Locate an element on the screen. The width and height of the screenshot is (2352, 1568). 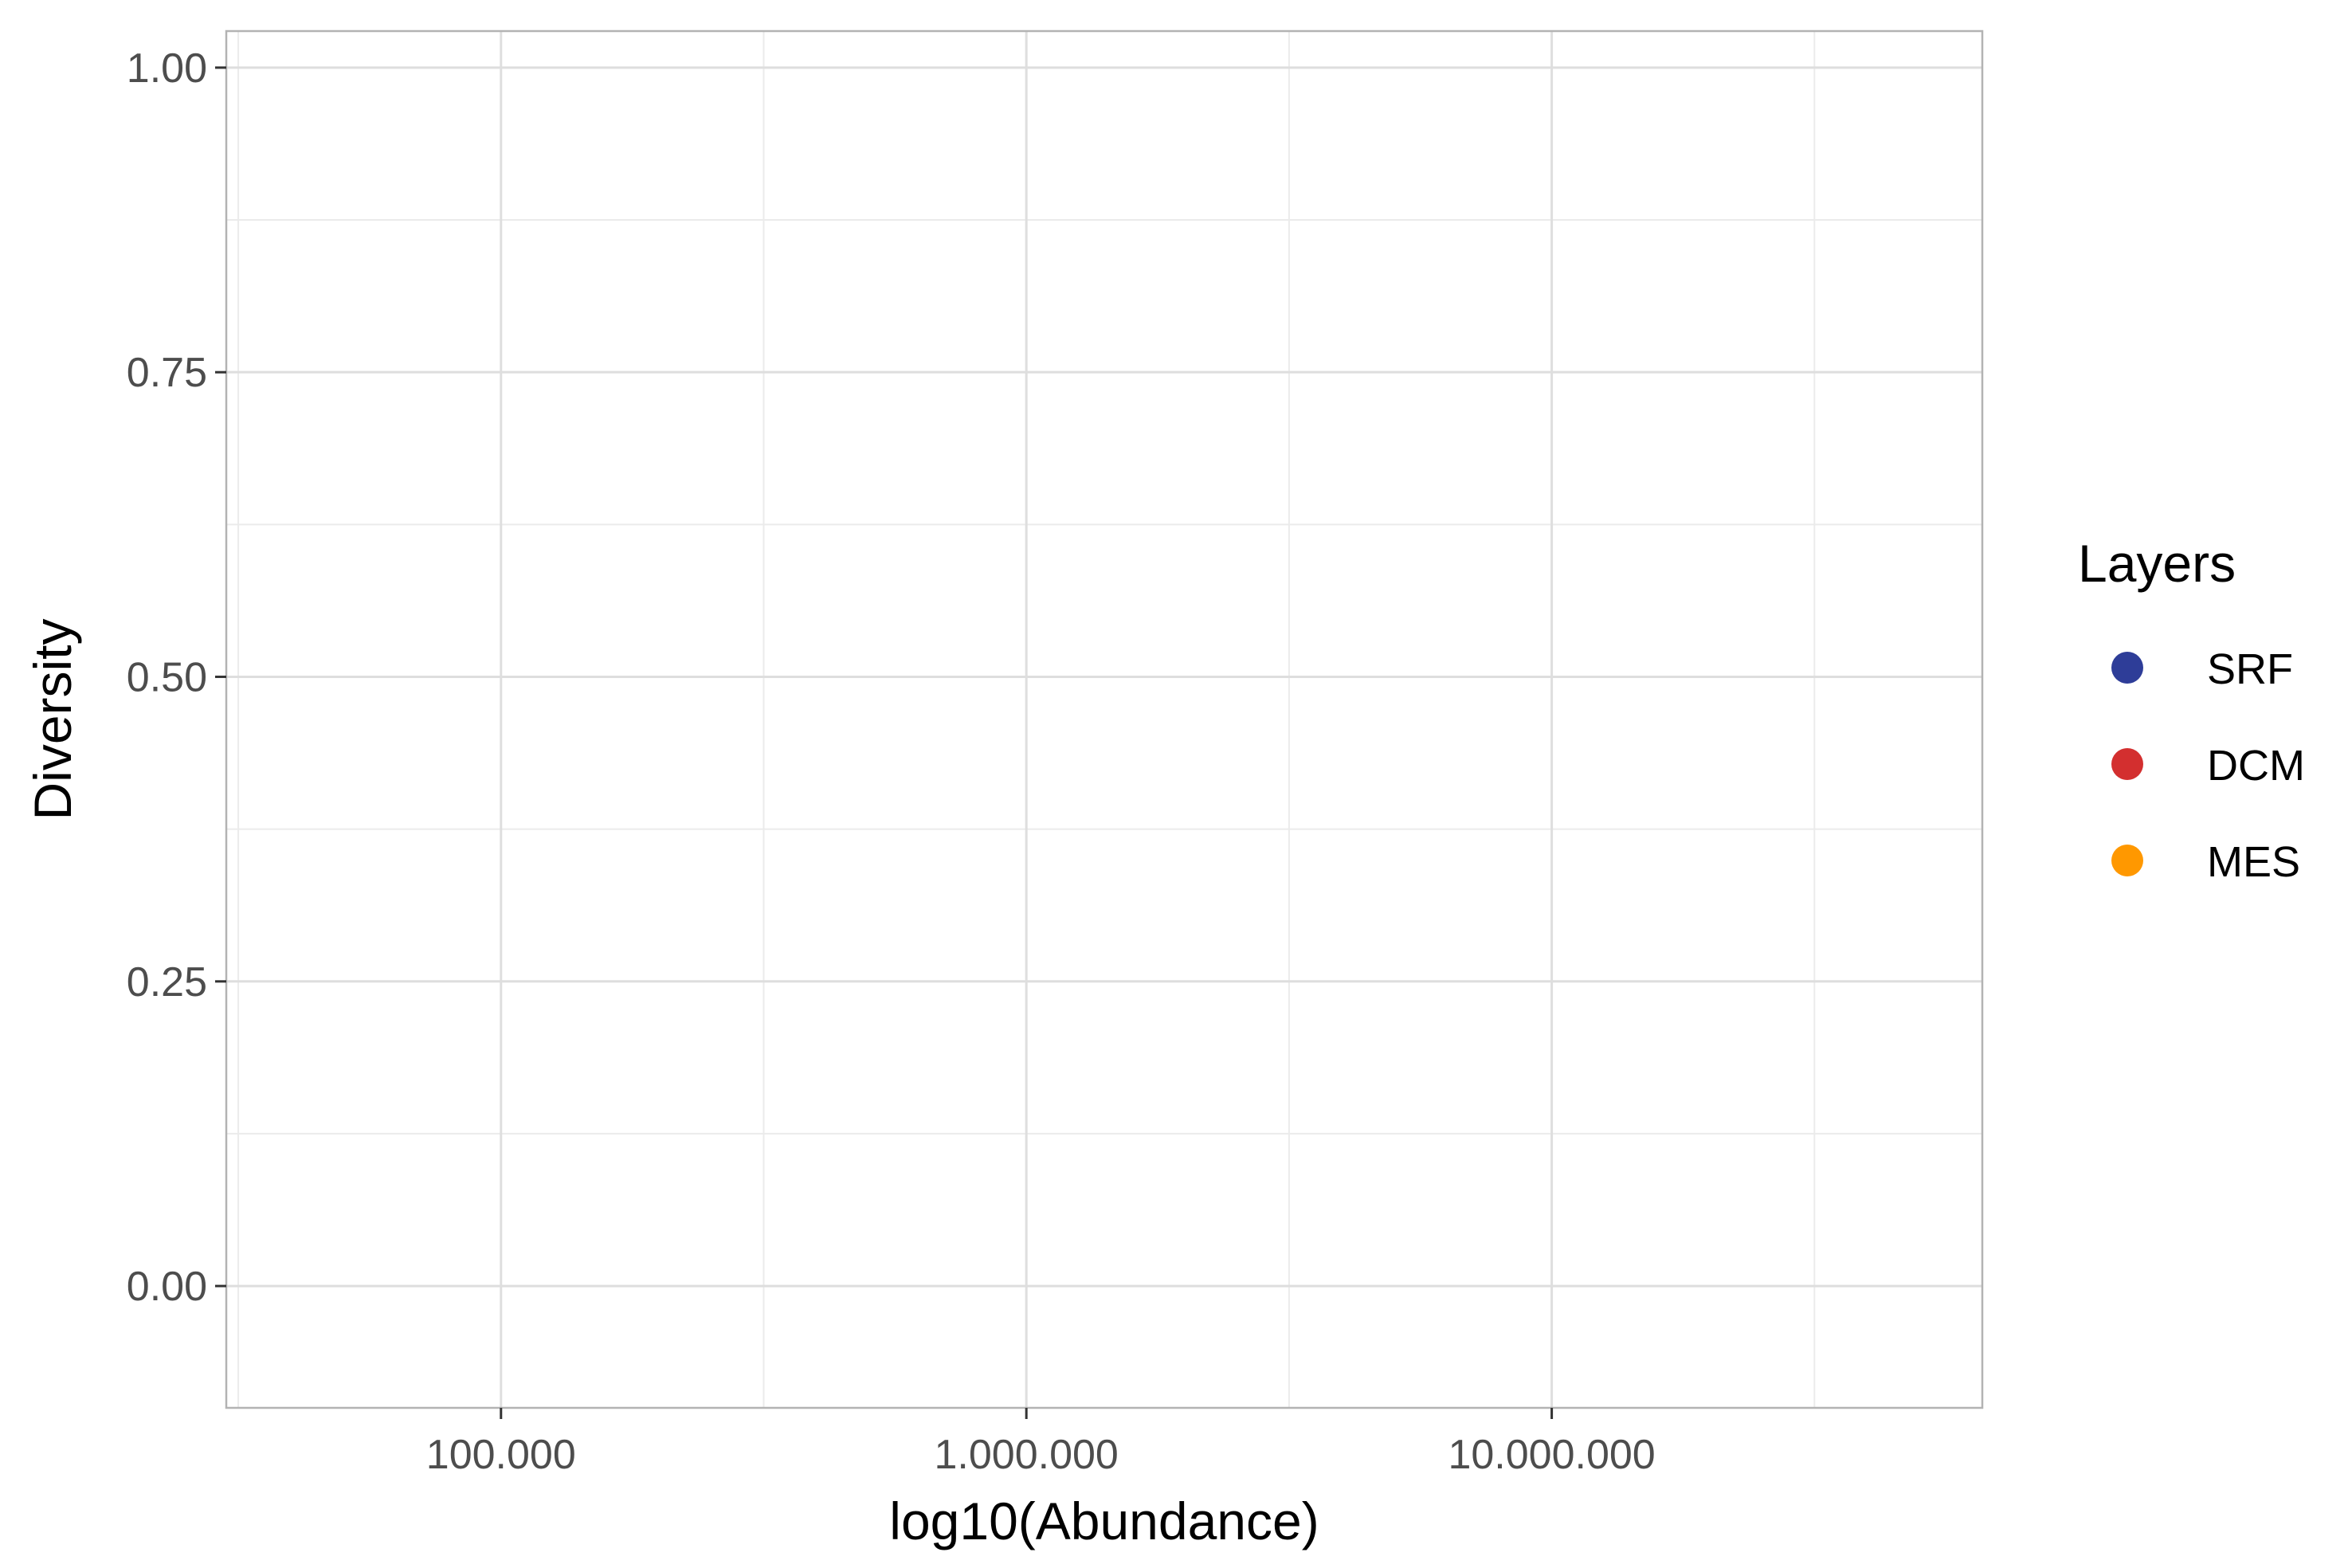
x-tick-label: 10.000.000 is located at coordinates (1551, 1455).